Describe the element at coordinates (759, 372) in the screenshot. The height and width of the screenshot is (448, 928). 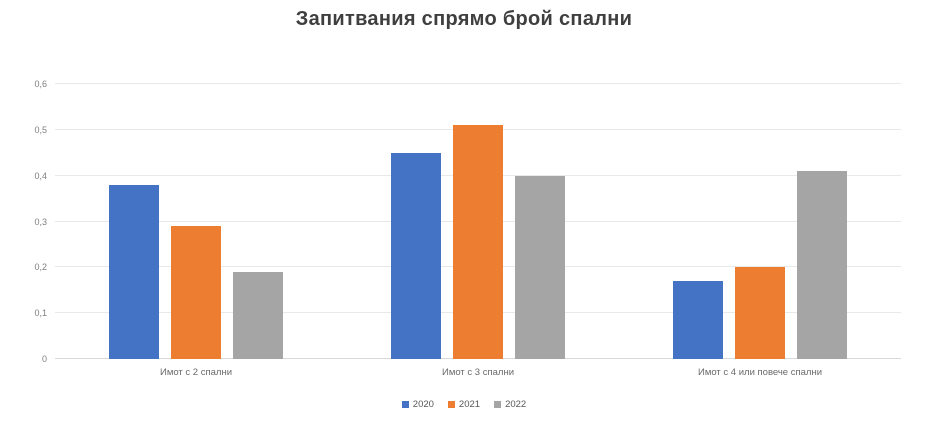
I see `category-label: Имот с 4 или повече спални` at that location.